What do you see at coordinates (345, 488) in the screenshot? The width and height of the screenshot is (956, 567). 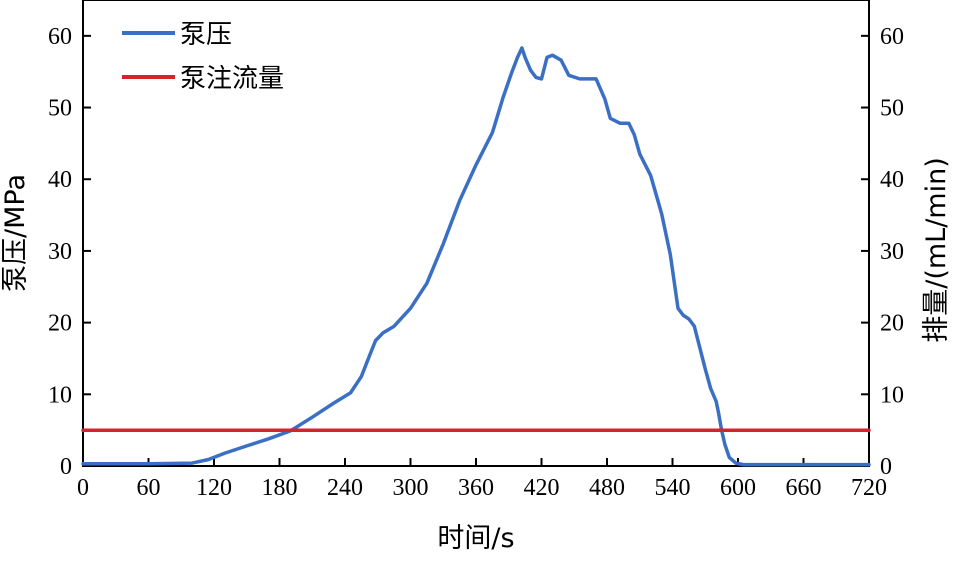 I see `x-tick-label: 240` at bounding box center [345, 488].